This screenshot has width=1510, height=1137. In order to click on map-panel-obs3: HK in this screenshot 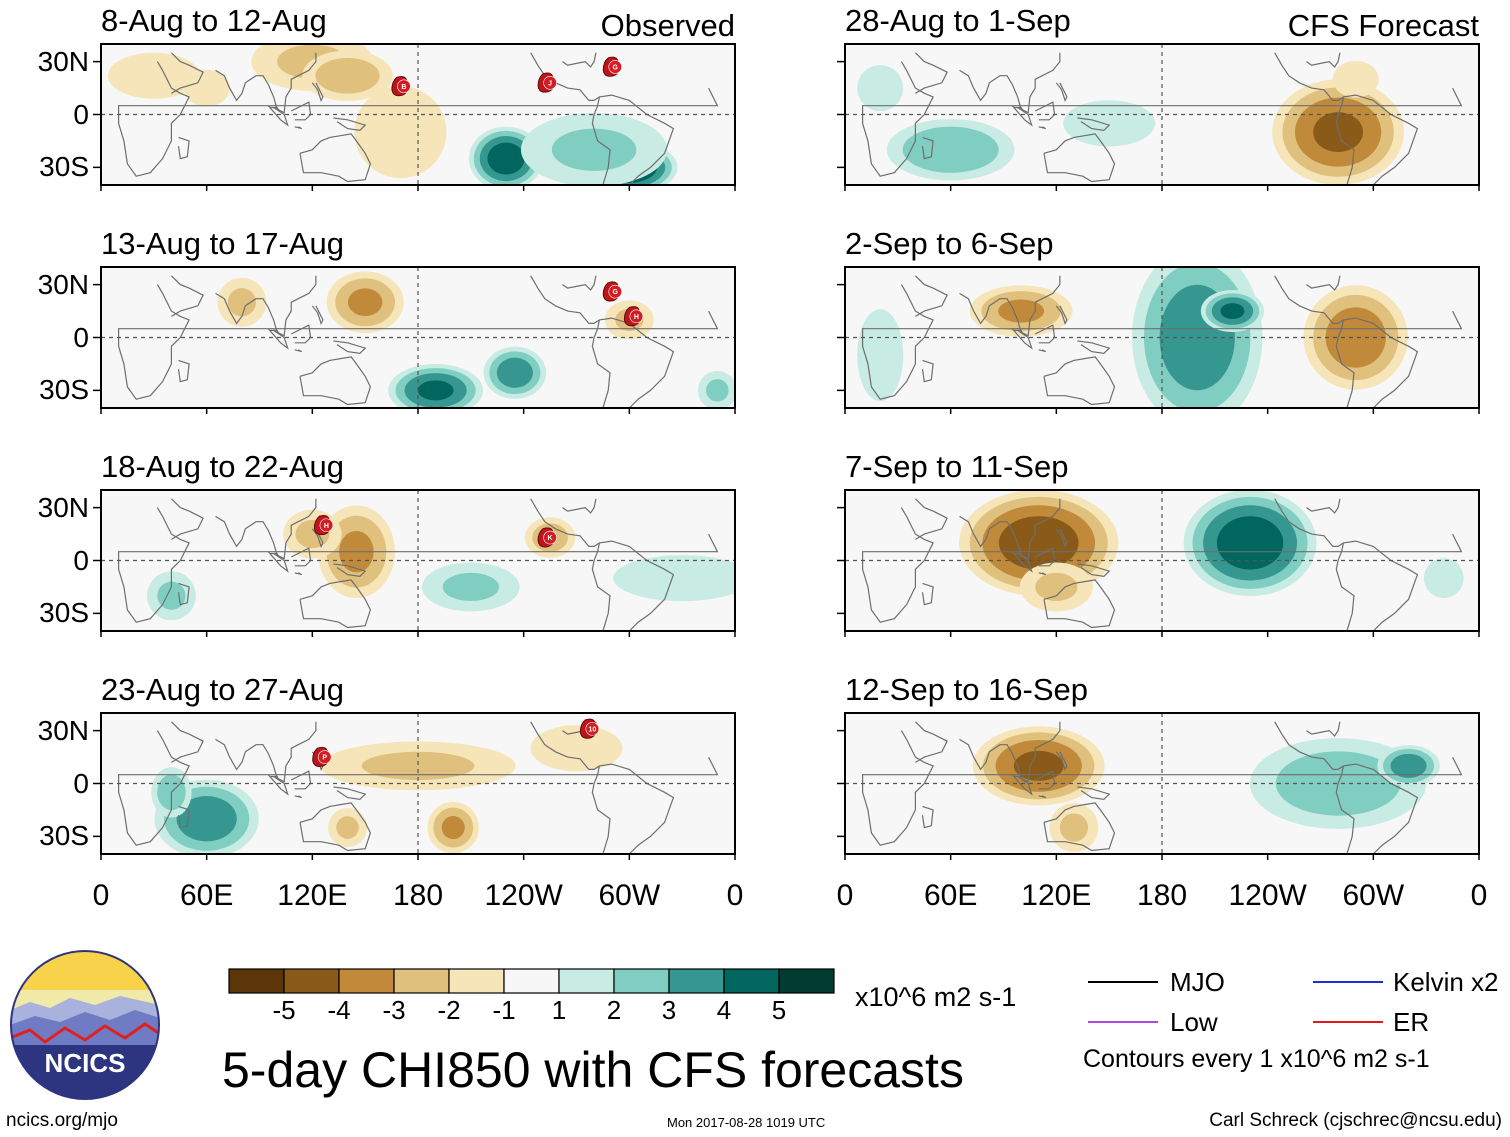, I will do `click(414, 563)`.